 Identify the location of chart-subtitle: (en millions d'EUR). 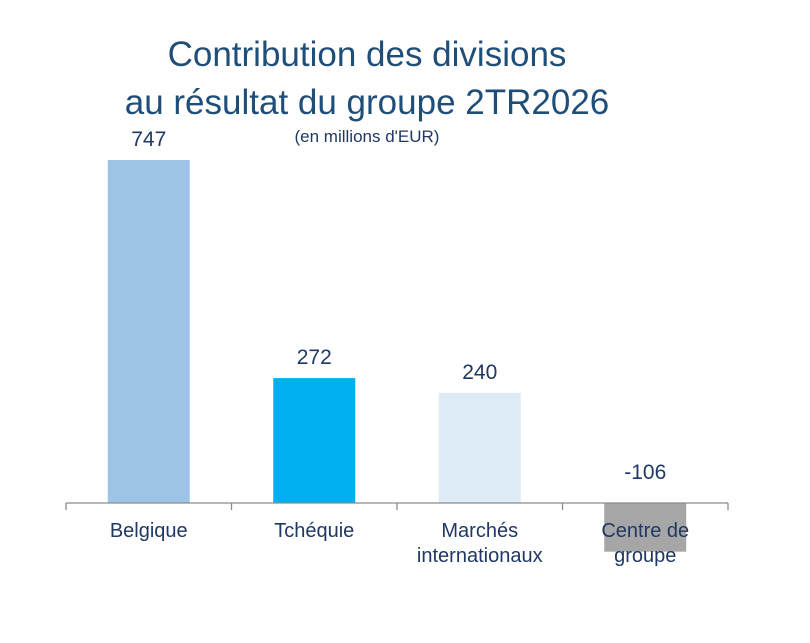
(367, 136).